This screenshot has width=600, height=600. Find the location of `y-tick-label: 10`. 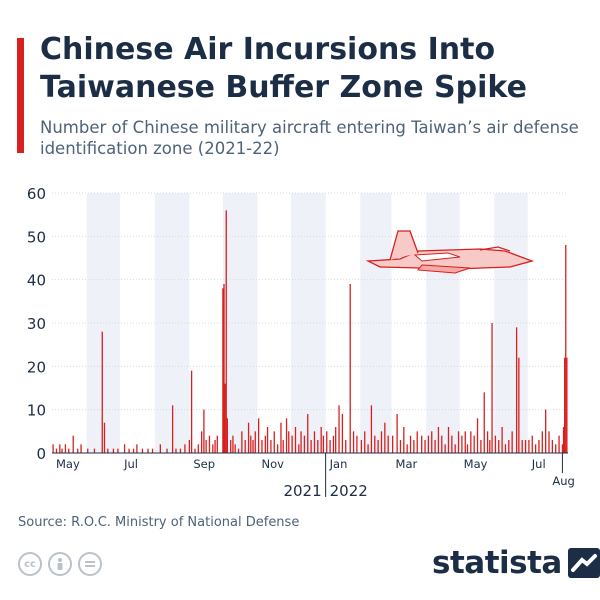

y-tick-label: 10 is located at coordinates (36, 411).